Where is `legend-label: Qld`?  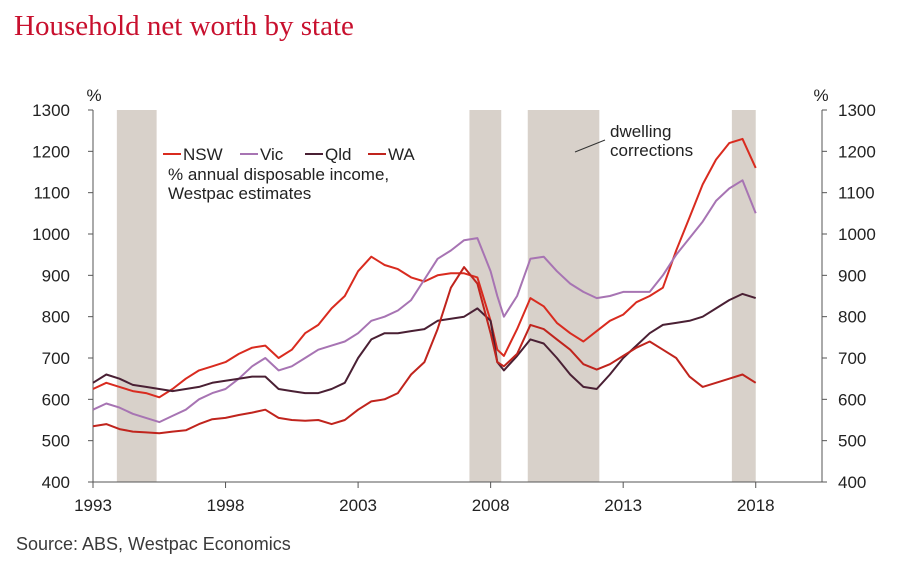
legend-label: Qld is located at coordinates (338, 154).